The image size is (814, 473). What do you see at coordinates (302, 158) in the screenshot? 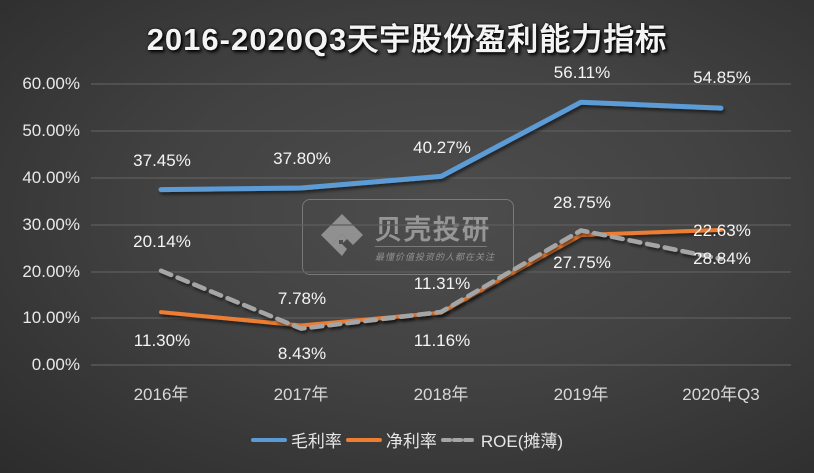
I see `label-gross-2017: 37.80%` at bounding box center [302, 158].